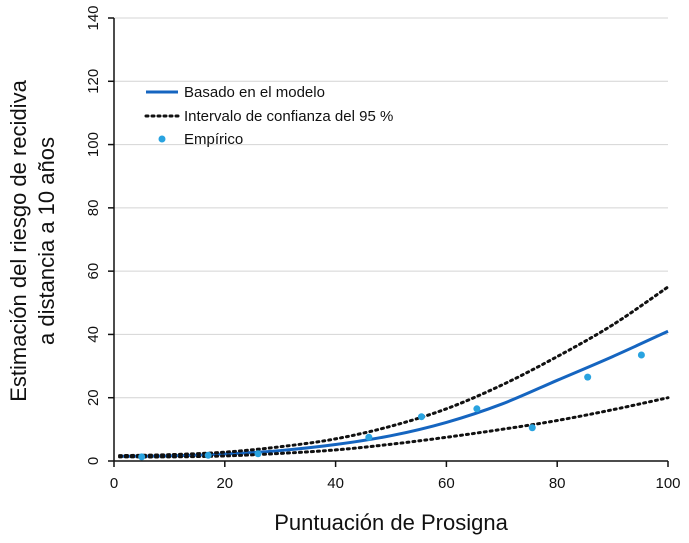 This screenshot has height=543, width=689. I want to click on x-tick-label-3: 60, so click(446, 483).